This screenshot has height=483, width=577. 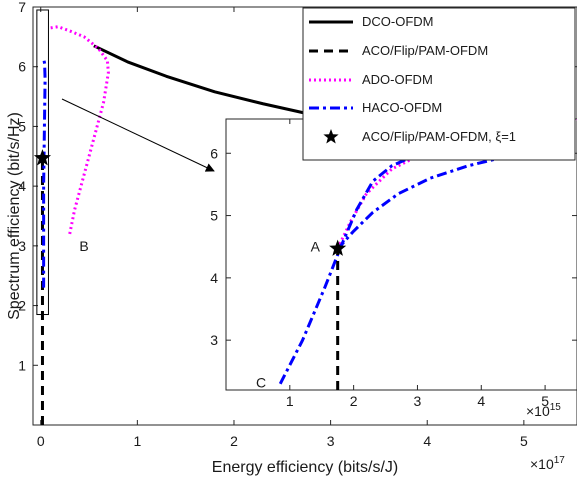 I want to click on inset-x-tick-label: 3, so click(x=418, y=401).